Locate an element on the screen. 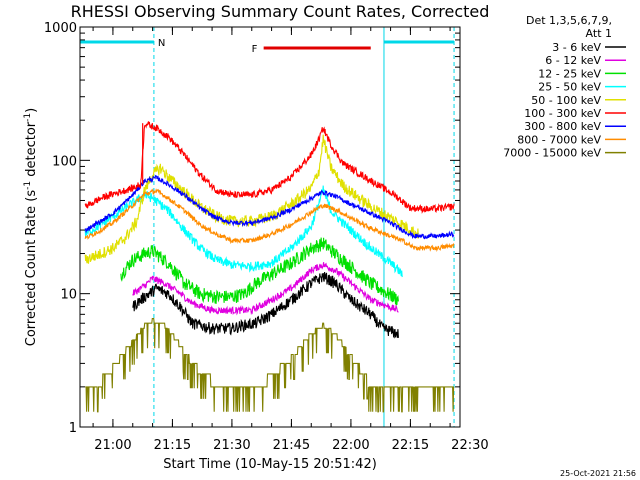 This screenshot has height=480, width=640. y-tick-label: 100 is located at coordinates (64, 161).